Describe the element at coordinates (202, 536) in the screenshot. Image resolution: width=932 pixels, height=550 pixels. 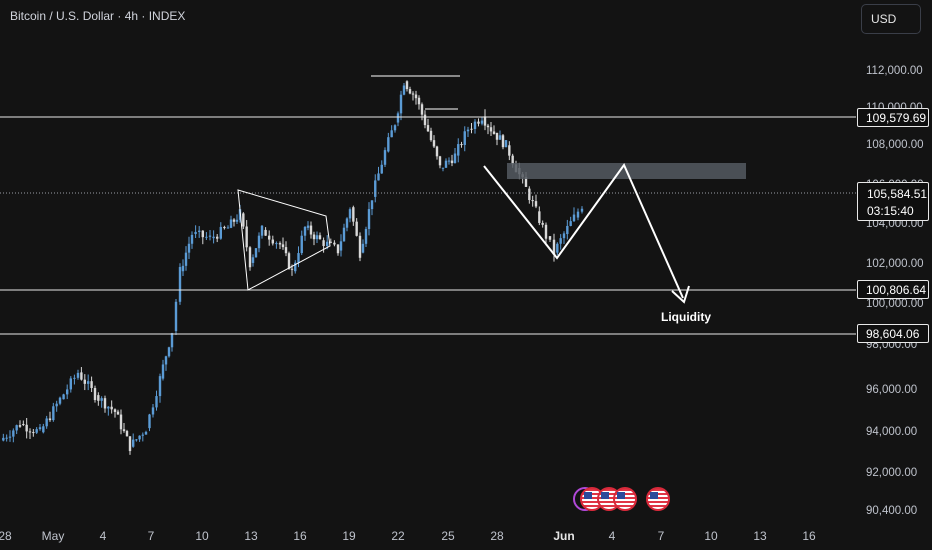
I see `x-tick-label: 10` at that location.